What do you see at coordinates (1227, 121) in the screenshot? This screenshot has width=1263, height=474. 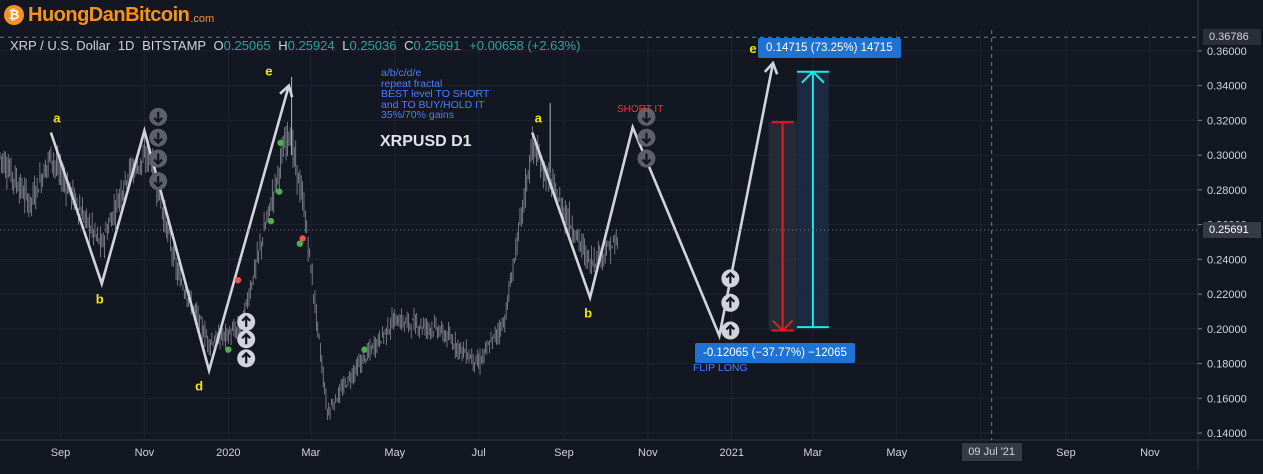 I see `price-tick-label: 0.32000` at bounding box center [1227, 121].